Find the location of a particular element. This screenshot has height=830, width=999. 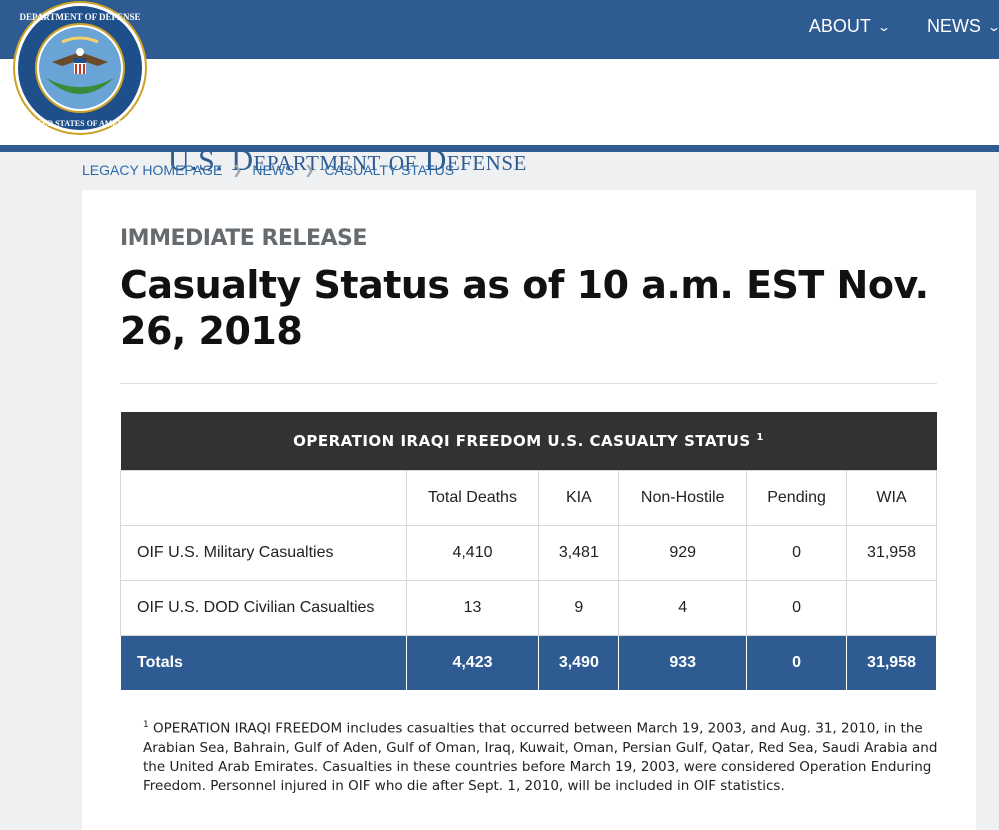

totals-cell: 933 is located at coordinates (683, 663).